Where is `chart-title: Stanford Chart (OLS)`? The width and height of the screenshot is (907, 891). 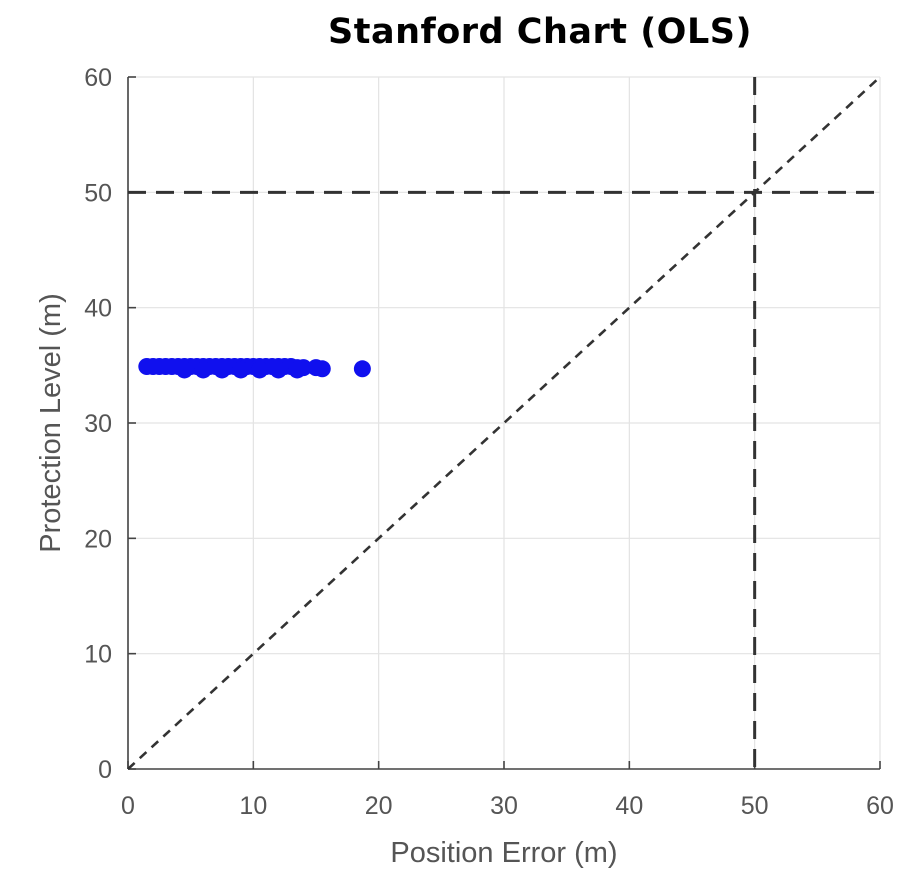
chart-title: Stanford Chart (OLS) is located at coordinates (540, 32).